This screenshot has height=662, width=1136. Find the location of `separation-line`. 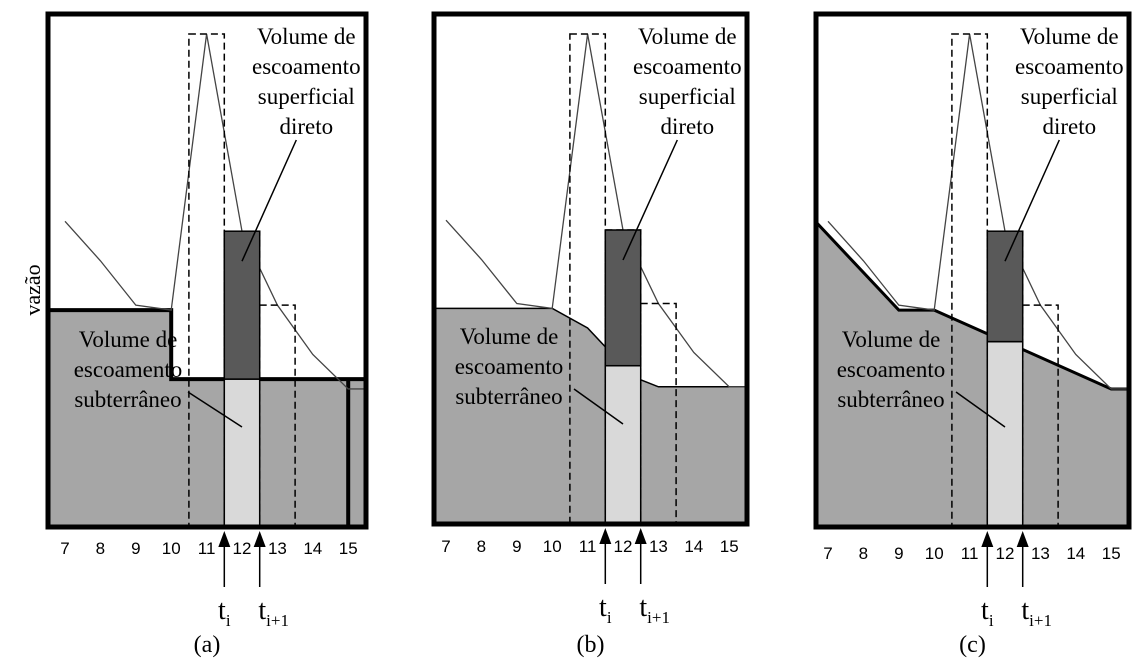

separation-line is located at coordinates (207, 345).